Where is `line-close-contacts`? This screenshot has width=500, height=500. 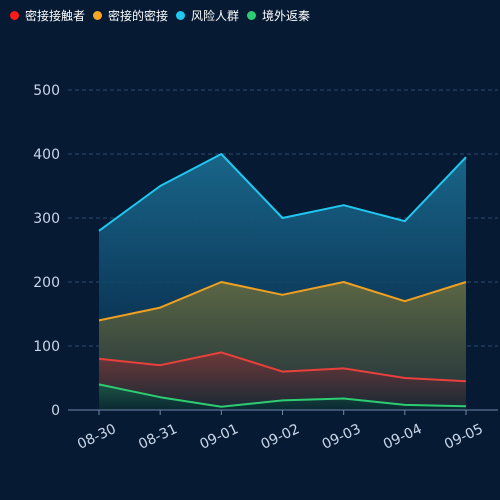 line-close-contacts is located at coordinates (282, 367).